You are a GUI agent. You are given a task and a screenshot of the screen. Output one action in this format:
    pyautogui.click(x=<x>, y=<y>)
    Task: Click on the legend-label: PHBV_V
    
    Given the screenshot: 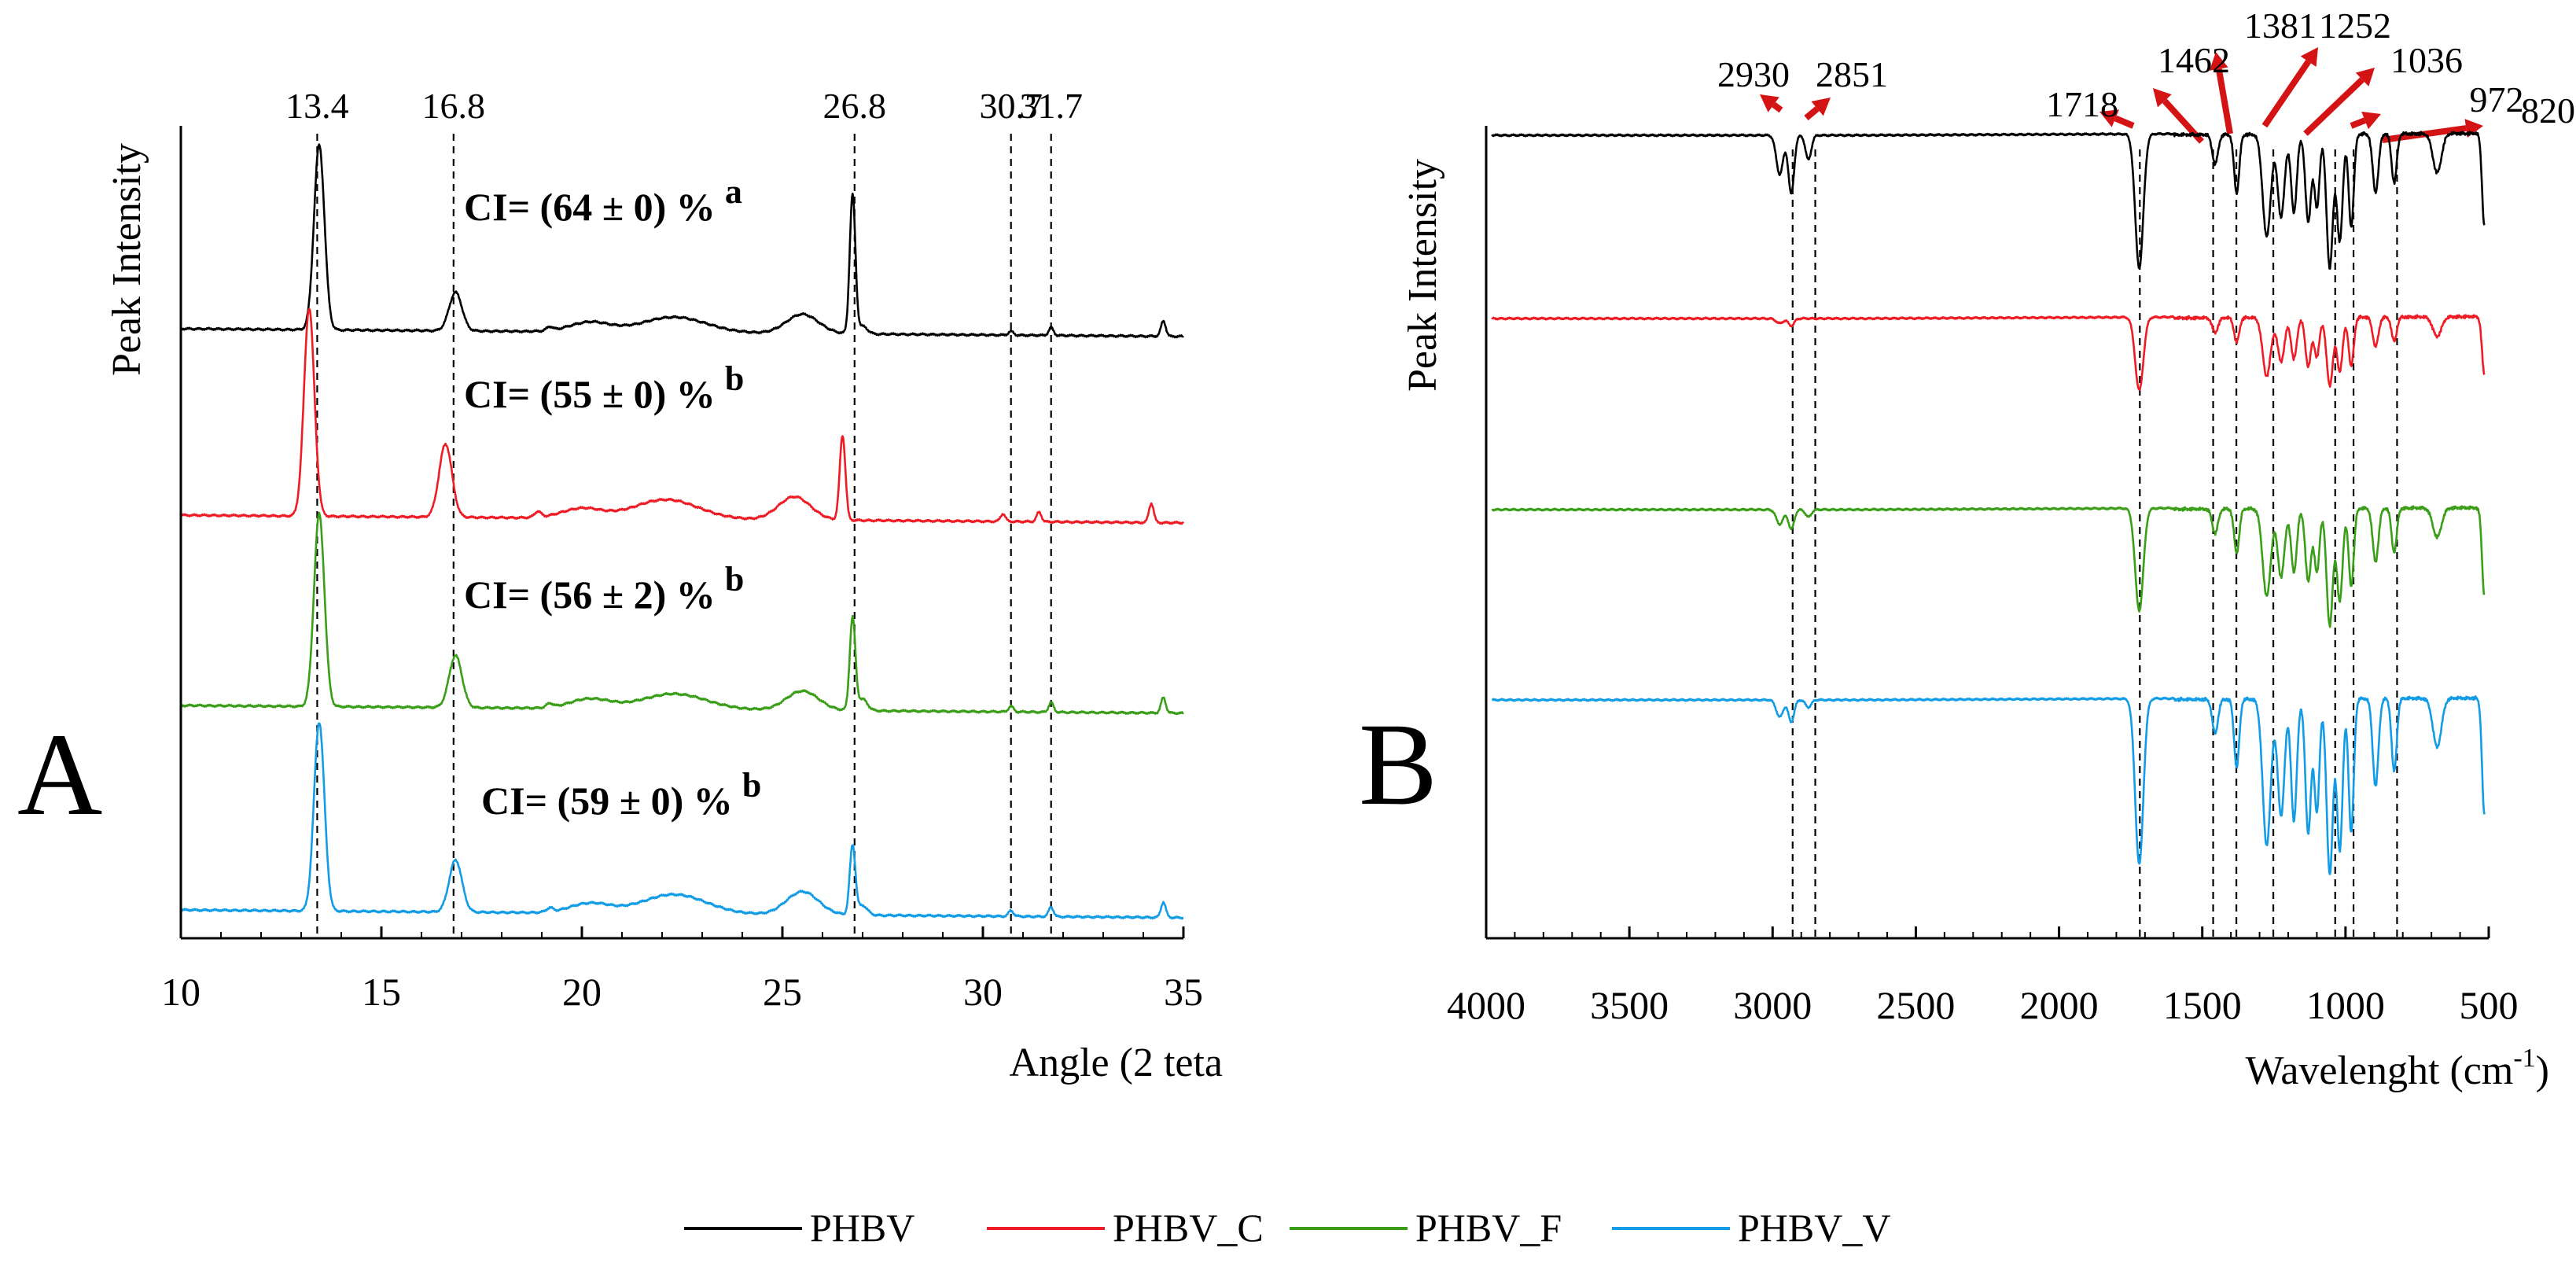 What is the action you would take?
    pyautogui.click(x=1814, y=1228)
    